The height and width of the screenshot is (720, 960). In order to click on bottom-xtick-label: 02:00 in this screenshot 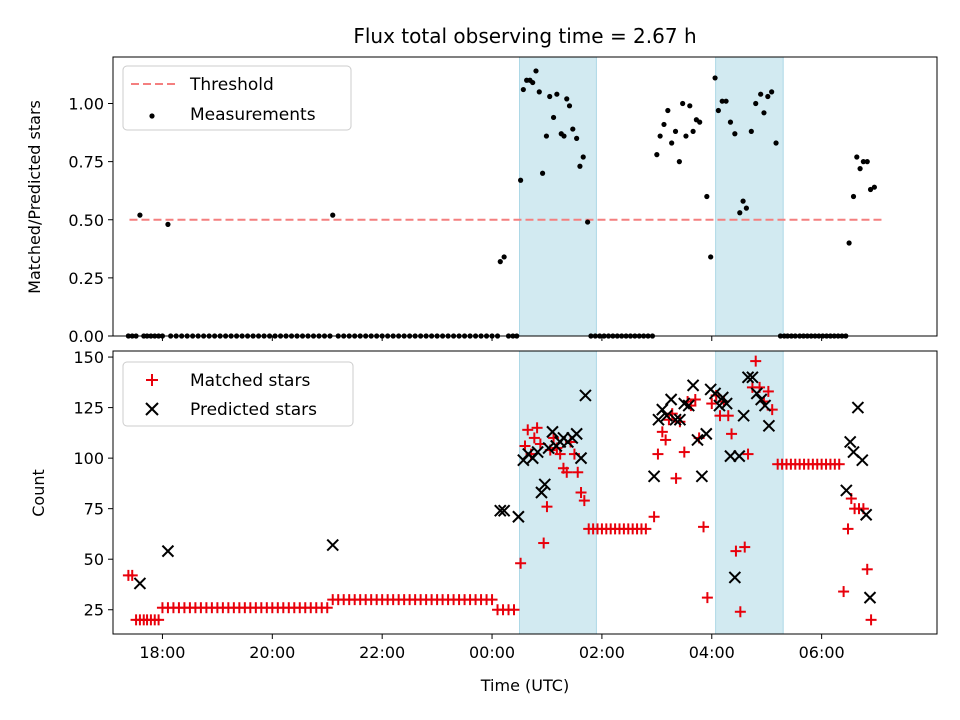, I will do `click(602, 652)`.